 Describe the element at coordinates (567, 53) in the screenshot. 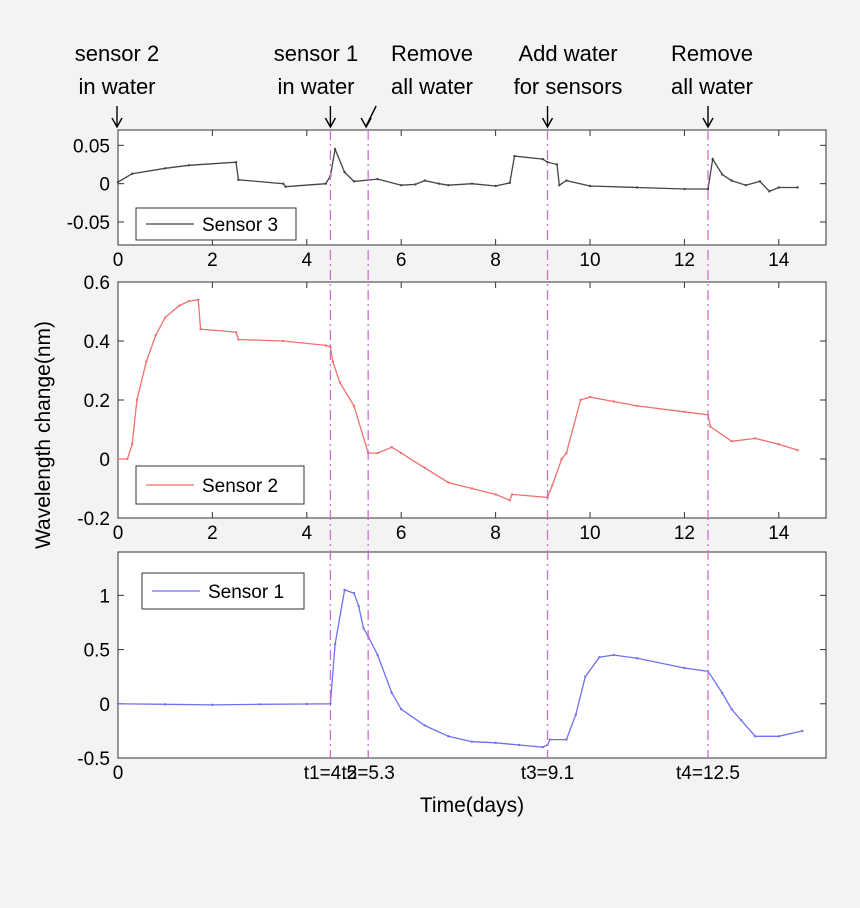

I see `annotation-text: Add water` at that location.